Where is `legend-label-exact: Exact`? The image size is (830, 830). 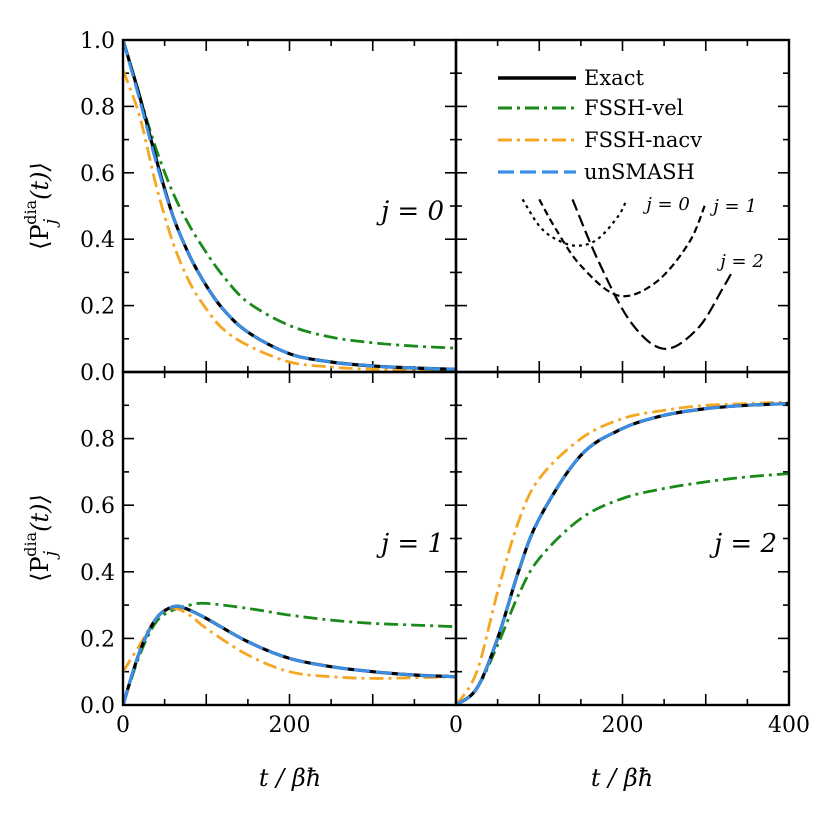
legend-label-exact: Exact is located at coordinates (614, 78).